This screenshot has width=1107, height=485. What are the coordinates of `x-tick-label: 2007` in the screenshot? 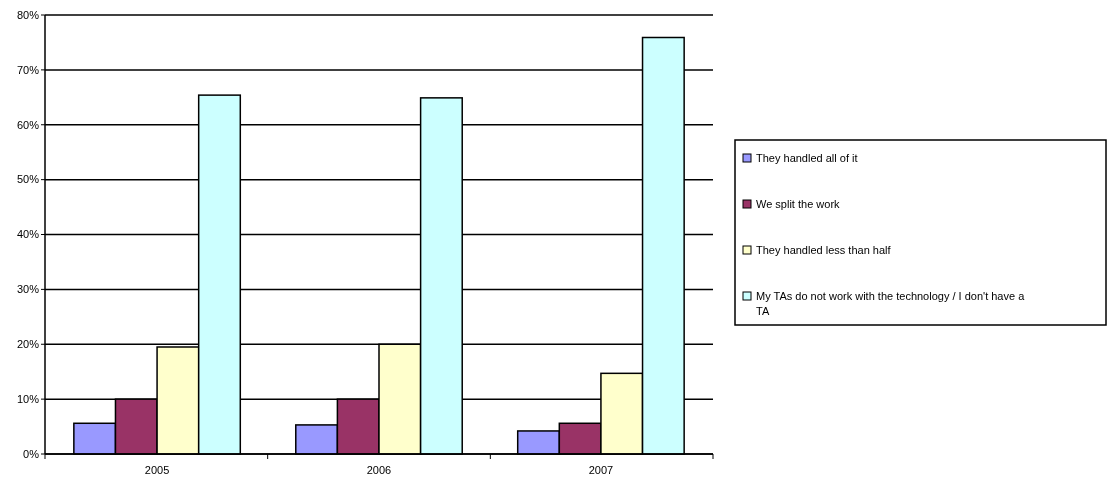 It's located at (601, 470).